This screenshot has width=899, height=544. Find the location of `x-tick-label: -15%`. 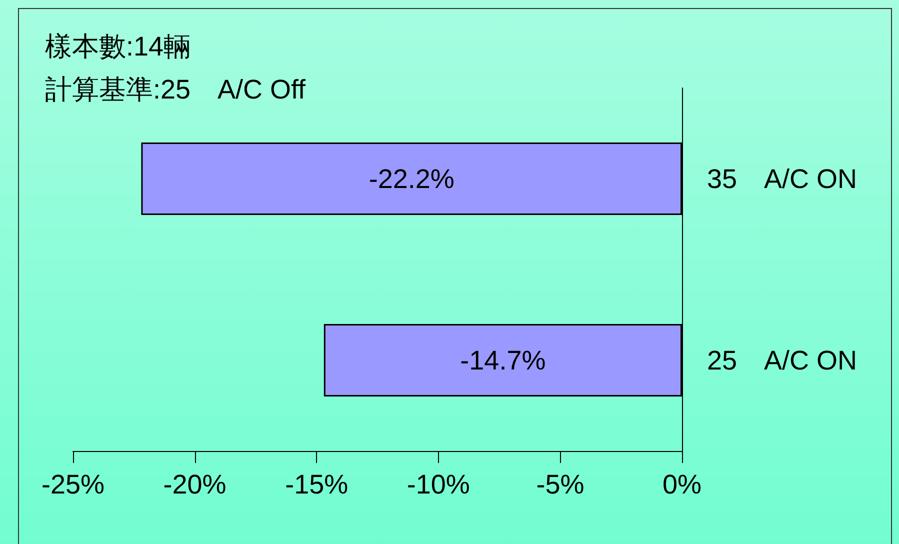

x-tick-label: -15% is located at coordinates (316, 485).